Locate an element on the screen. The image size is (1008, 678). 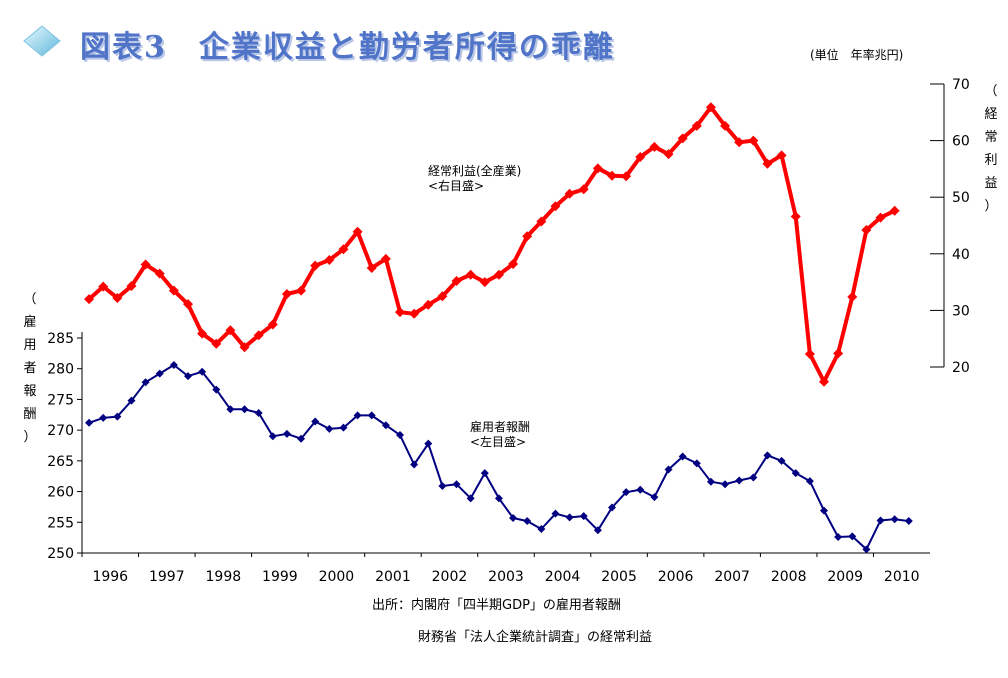
unit-note: (単位 年率兆円) is located at coordinates (857, 55).